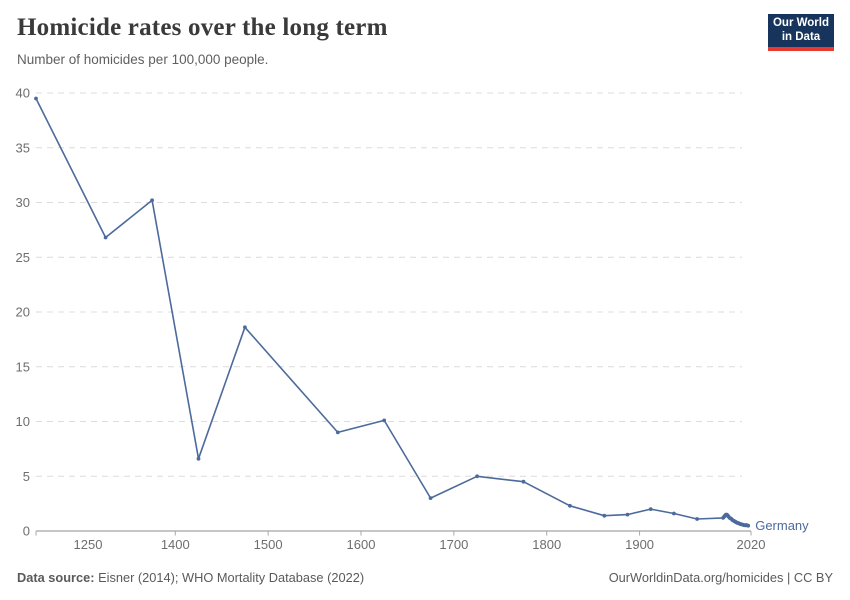 The height and width of the screenshot is (600, 850). I want to click on owid-logo: Our World in Data, so click(801, 32).